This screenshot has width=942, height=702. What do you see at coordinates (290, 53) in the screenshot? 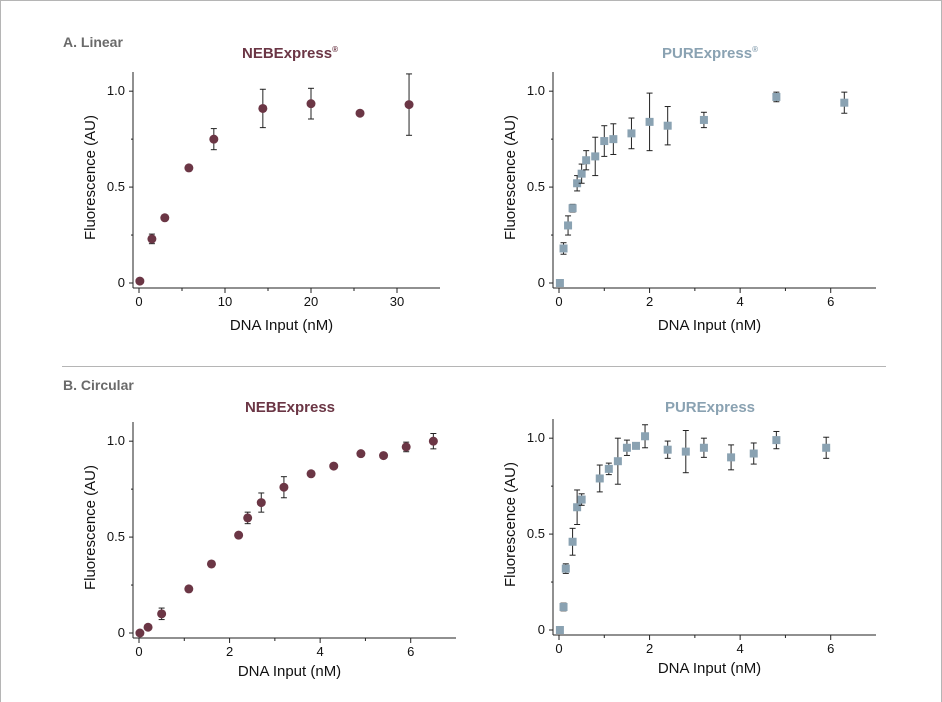
I see `plot-title: NEBExpress®` at bounding box center [290, 53].